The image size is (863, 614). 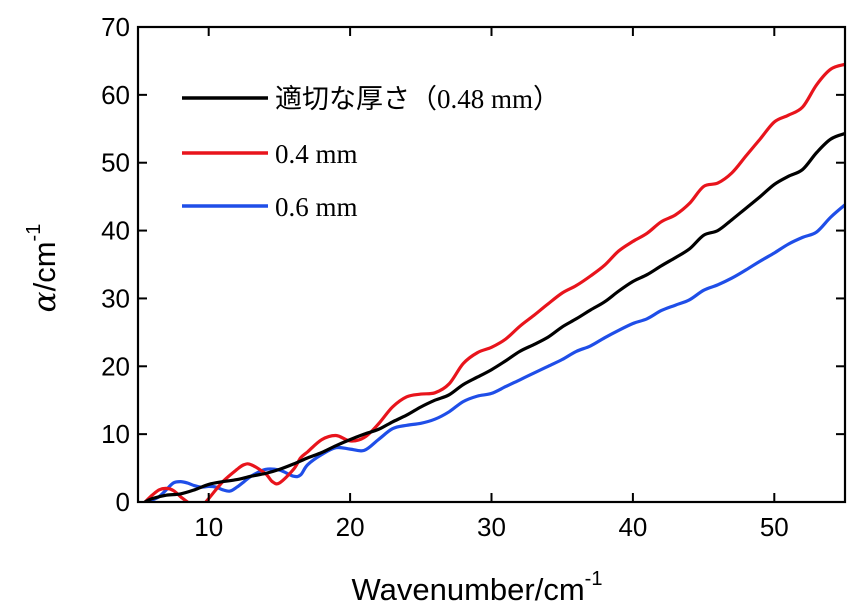 What do you see at coordinates (316, 154) in the screenshot?
I see `legend-label-2: 0.4 mm` at bounding box center [316, 154].